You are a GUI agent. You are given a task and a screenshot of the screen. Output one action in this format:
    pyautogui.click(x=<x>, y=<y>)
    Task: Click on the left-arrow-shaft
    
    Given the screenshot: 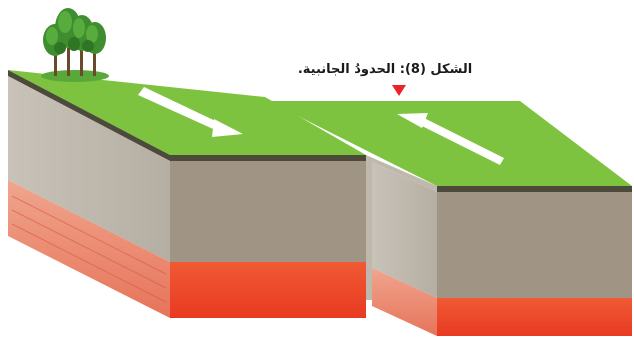 What is the action you would take?
    pyautogui.click(x=182, y=110)
    